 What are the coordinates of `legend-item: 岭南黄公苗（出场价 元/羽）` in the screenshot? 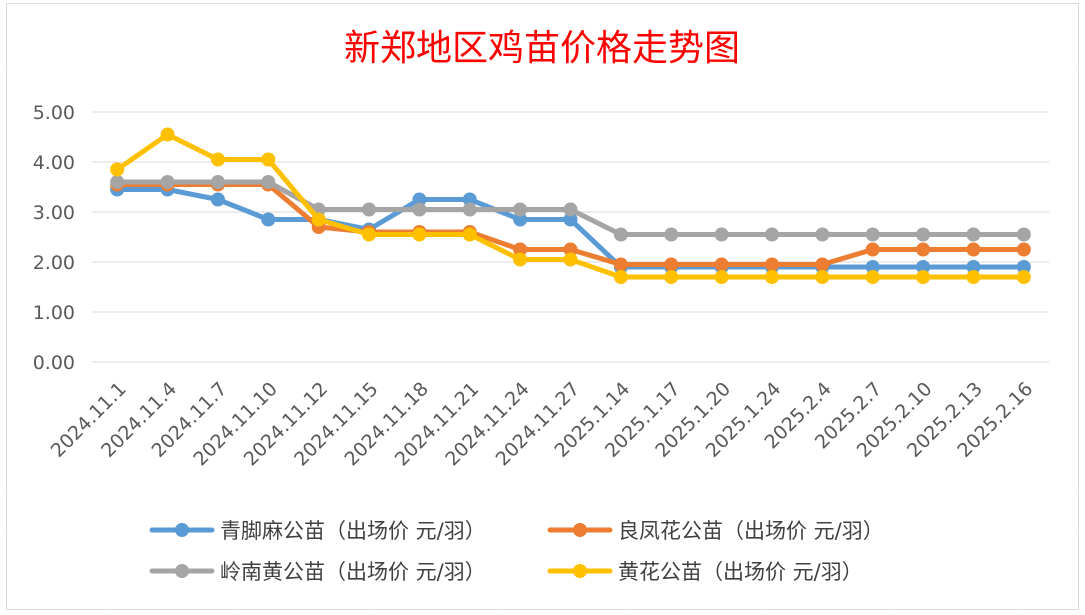 It's located at (317, 572).